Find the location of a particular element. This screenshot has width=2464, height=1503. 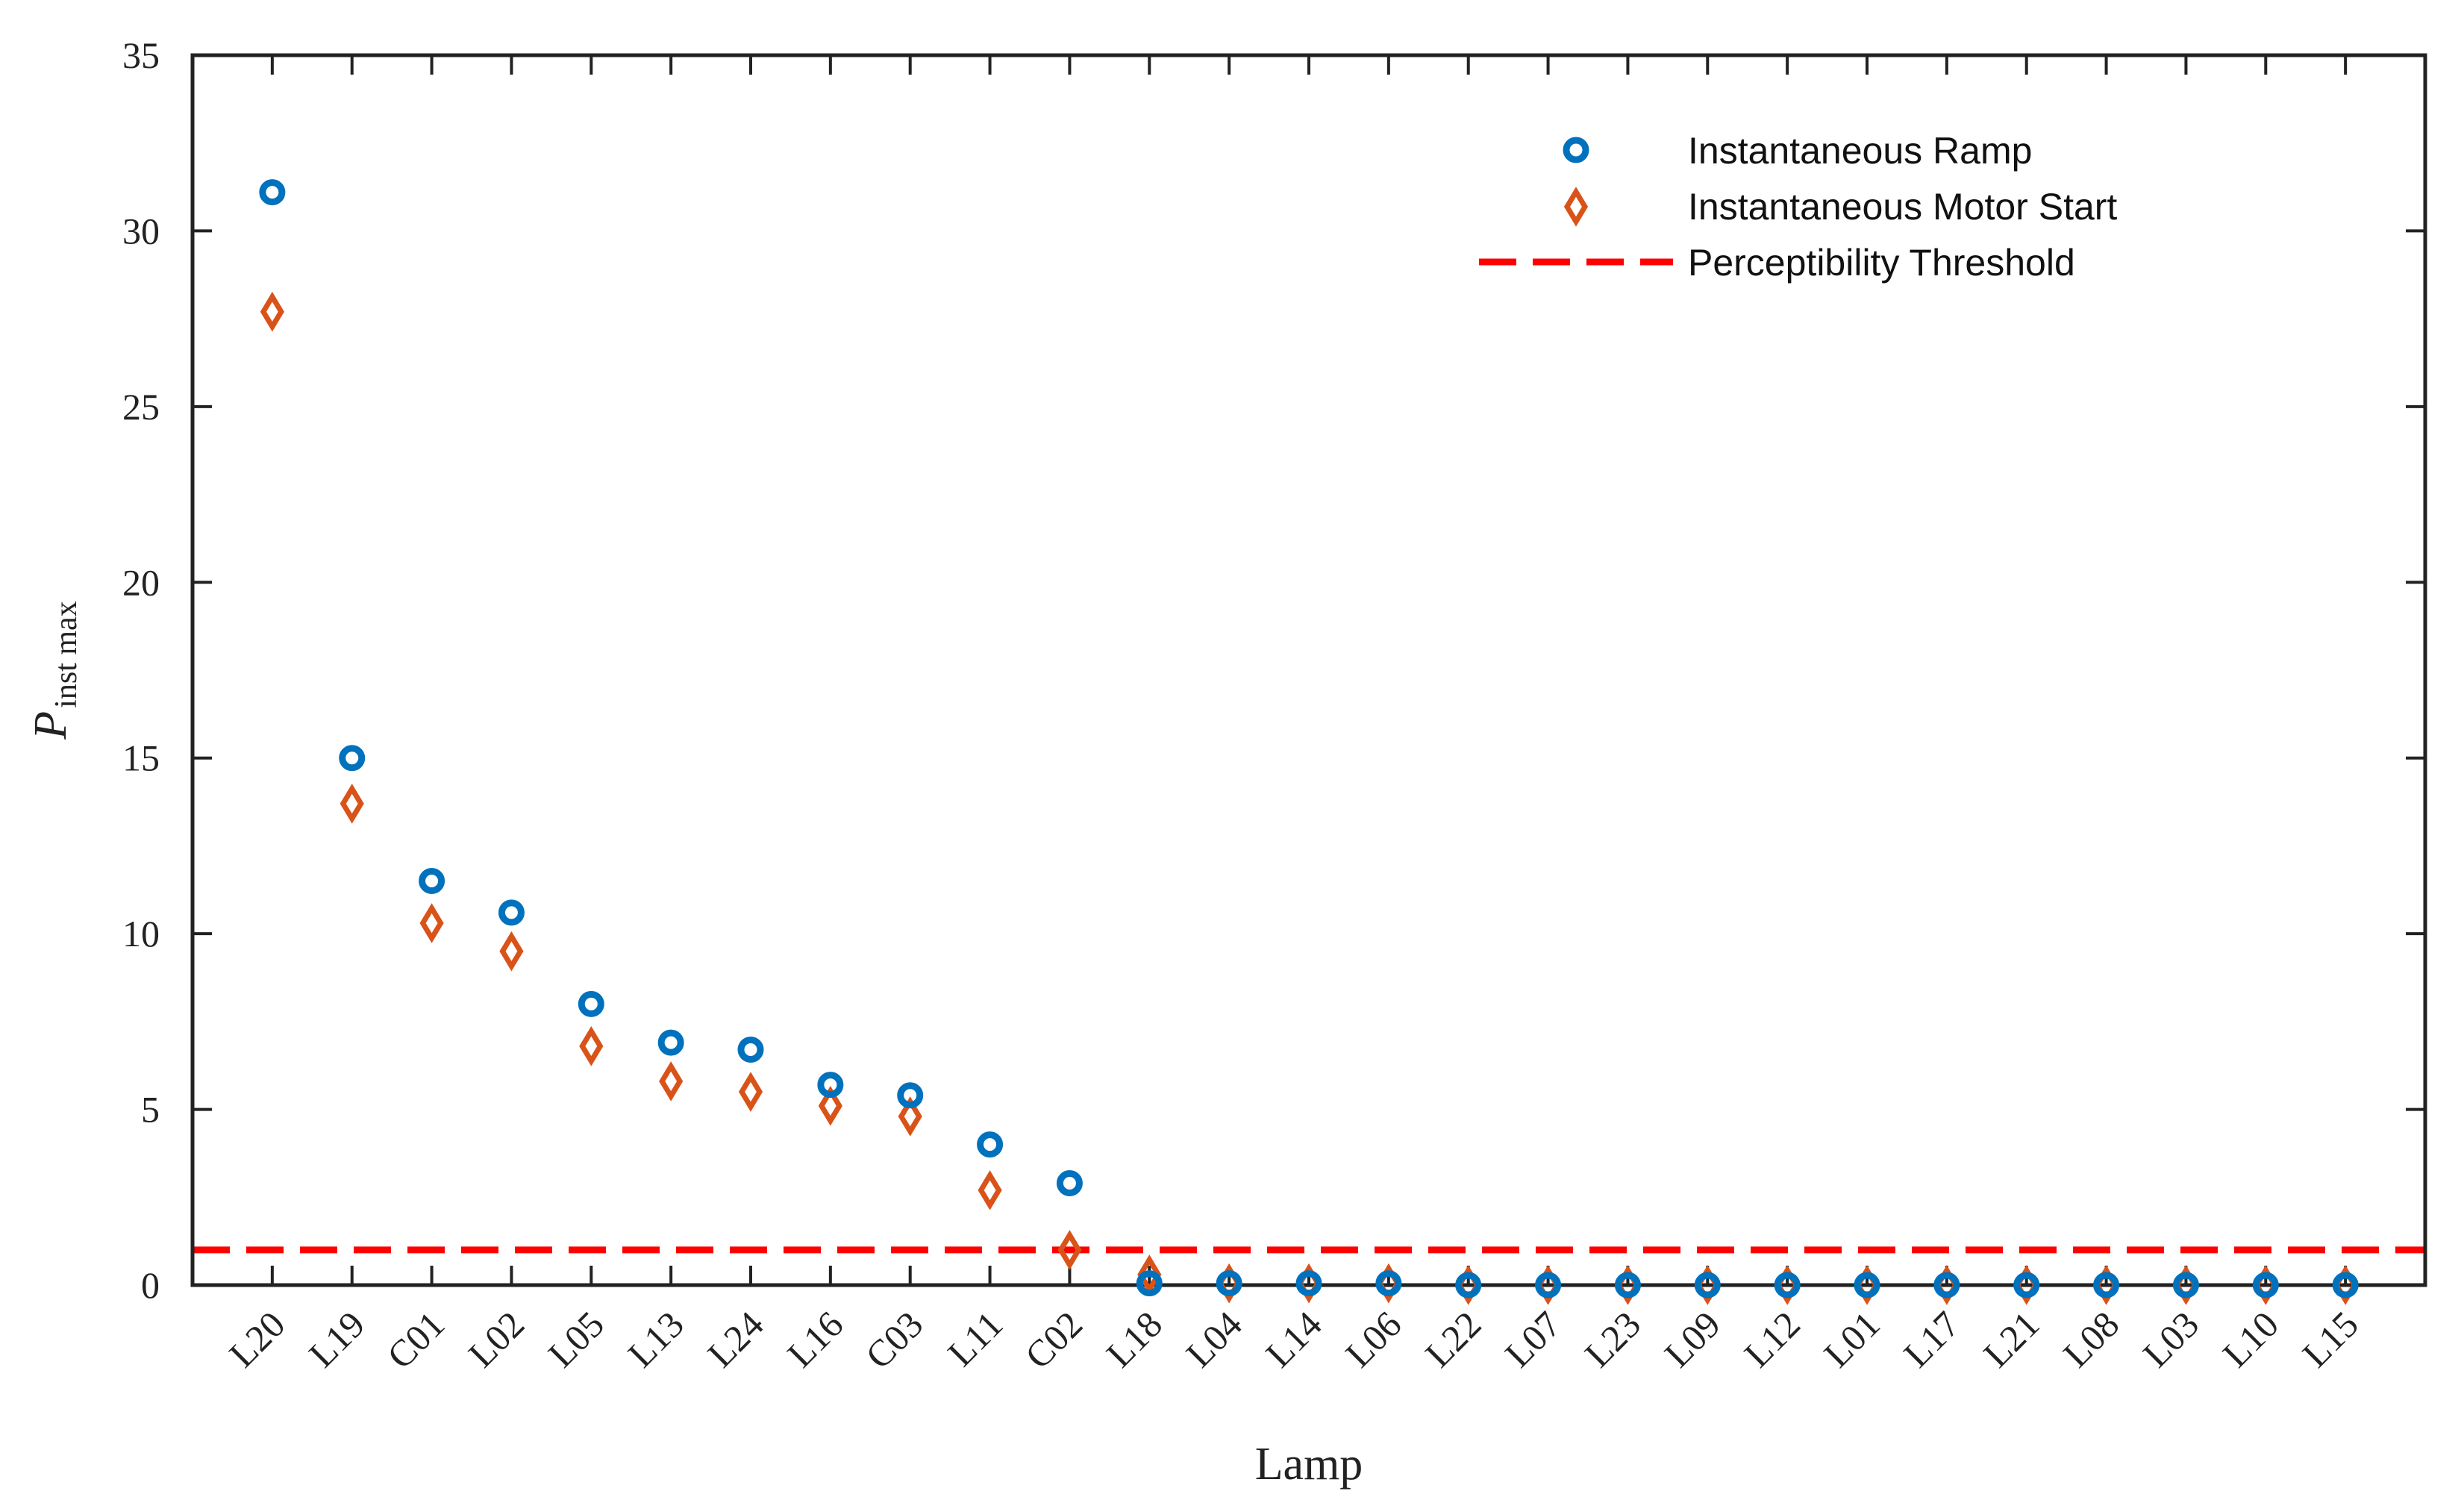

x-tick-label: L20 is located at coordinates (257, 1339).